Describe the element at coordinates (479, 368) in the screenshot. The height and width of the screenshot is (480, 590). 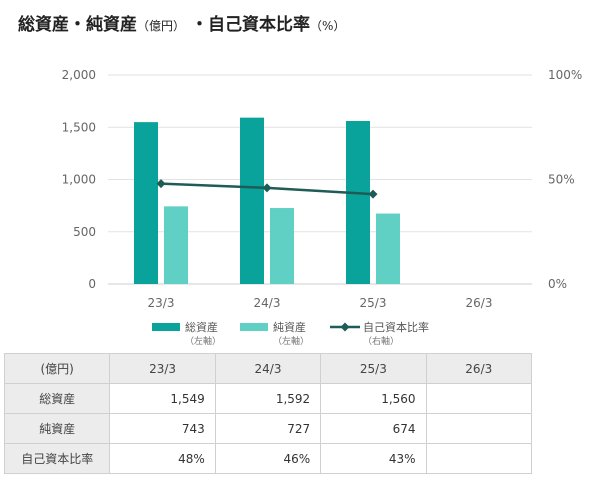
I see `table-header-cell: 26/3` at that location.